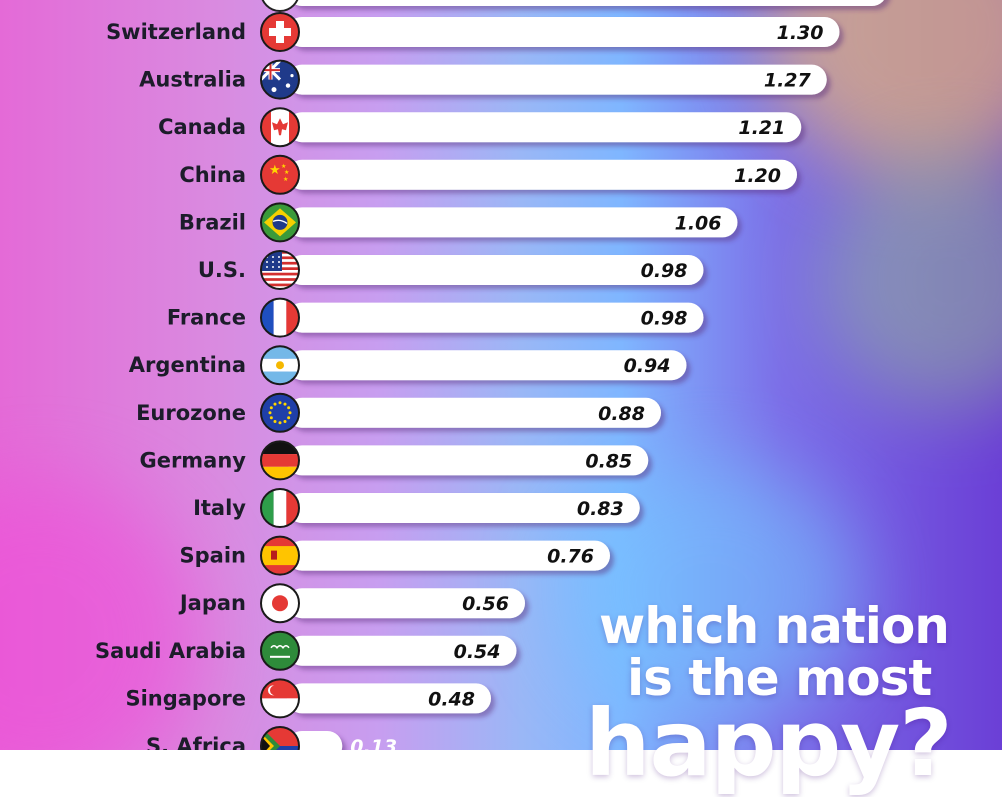 The width and height of the screenshot is (1002, 797). I want to click on argentina-flag-icon, so click(280, 365).